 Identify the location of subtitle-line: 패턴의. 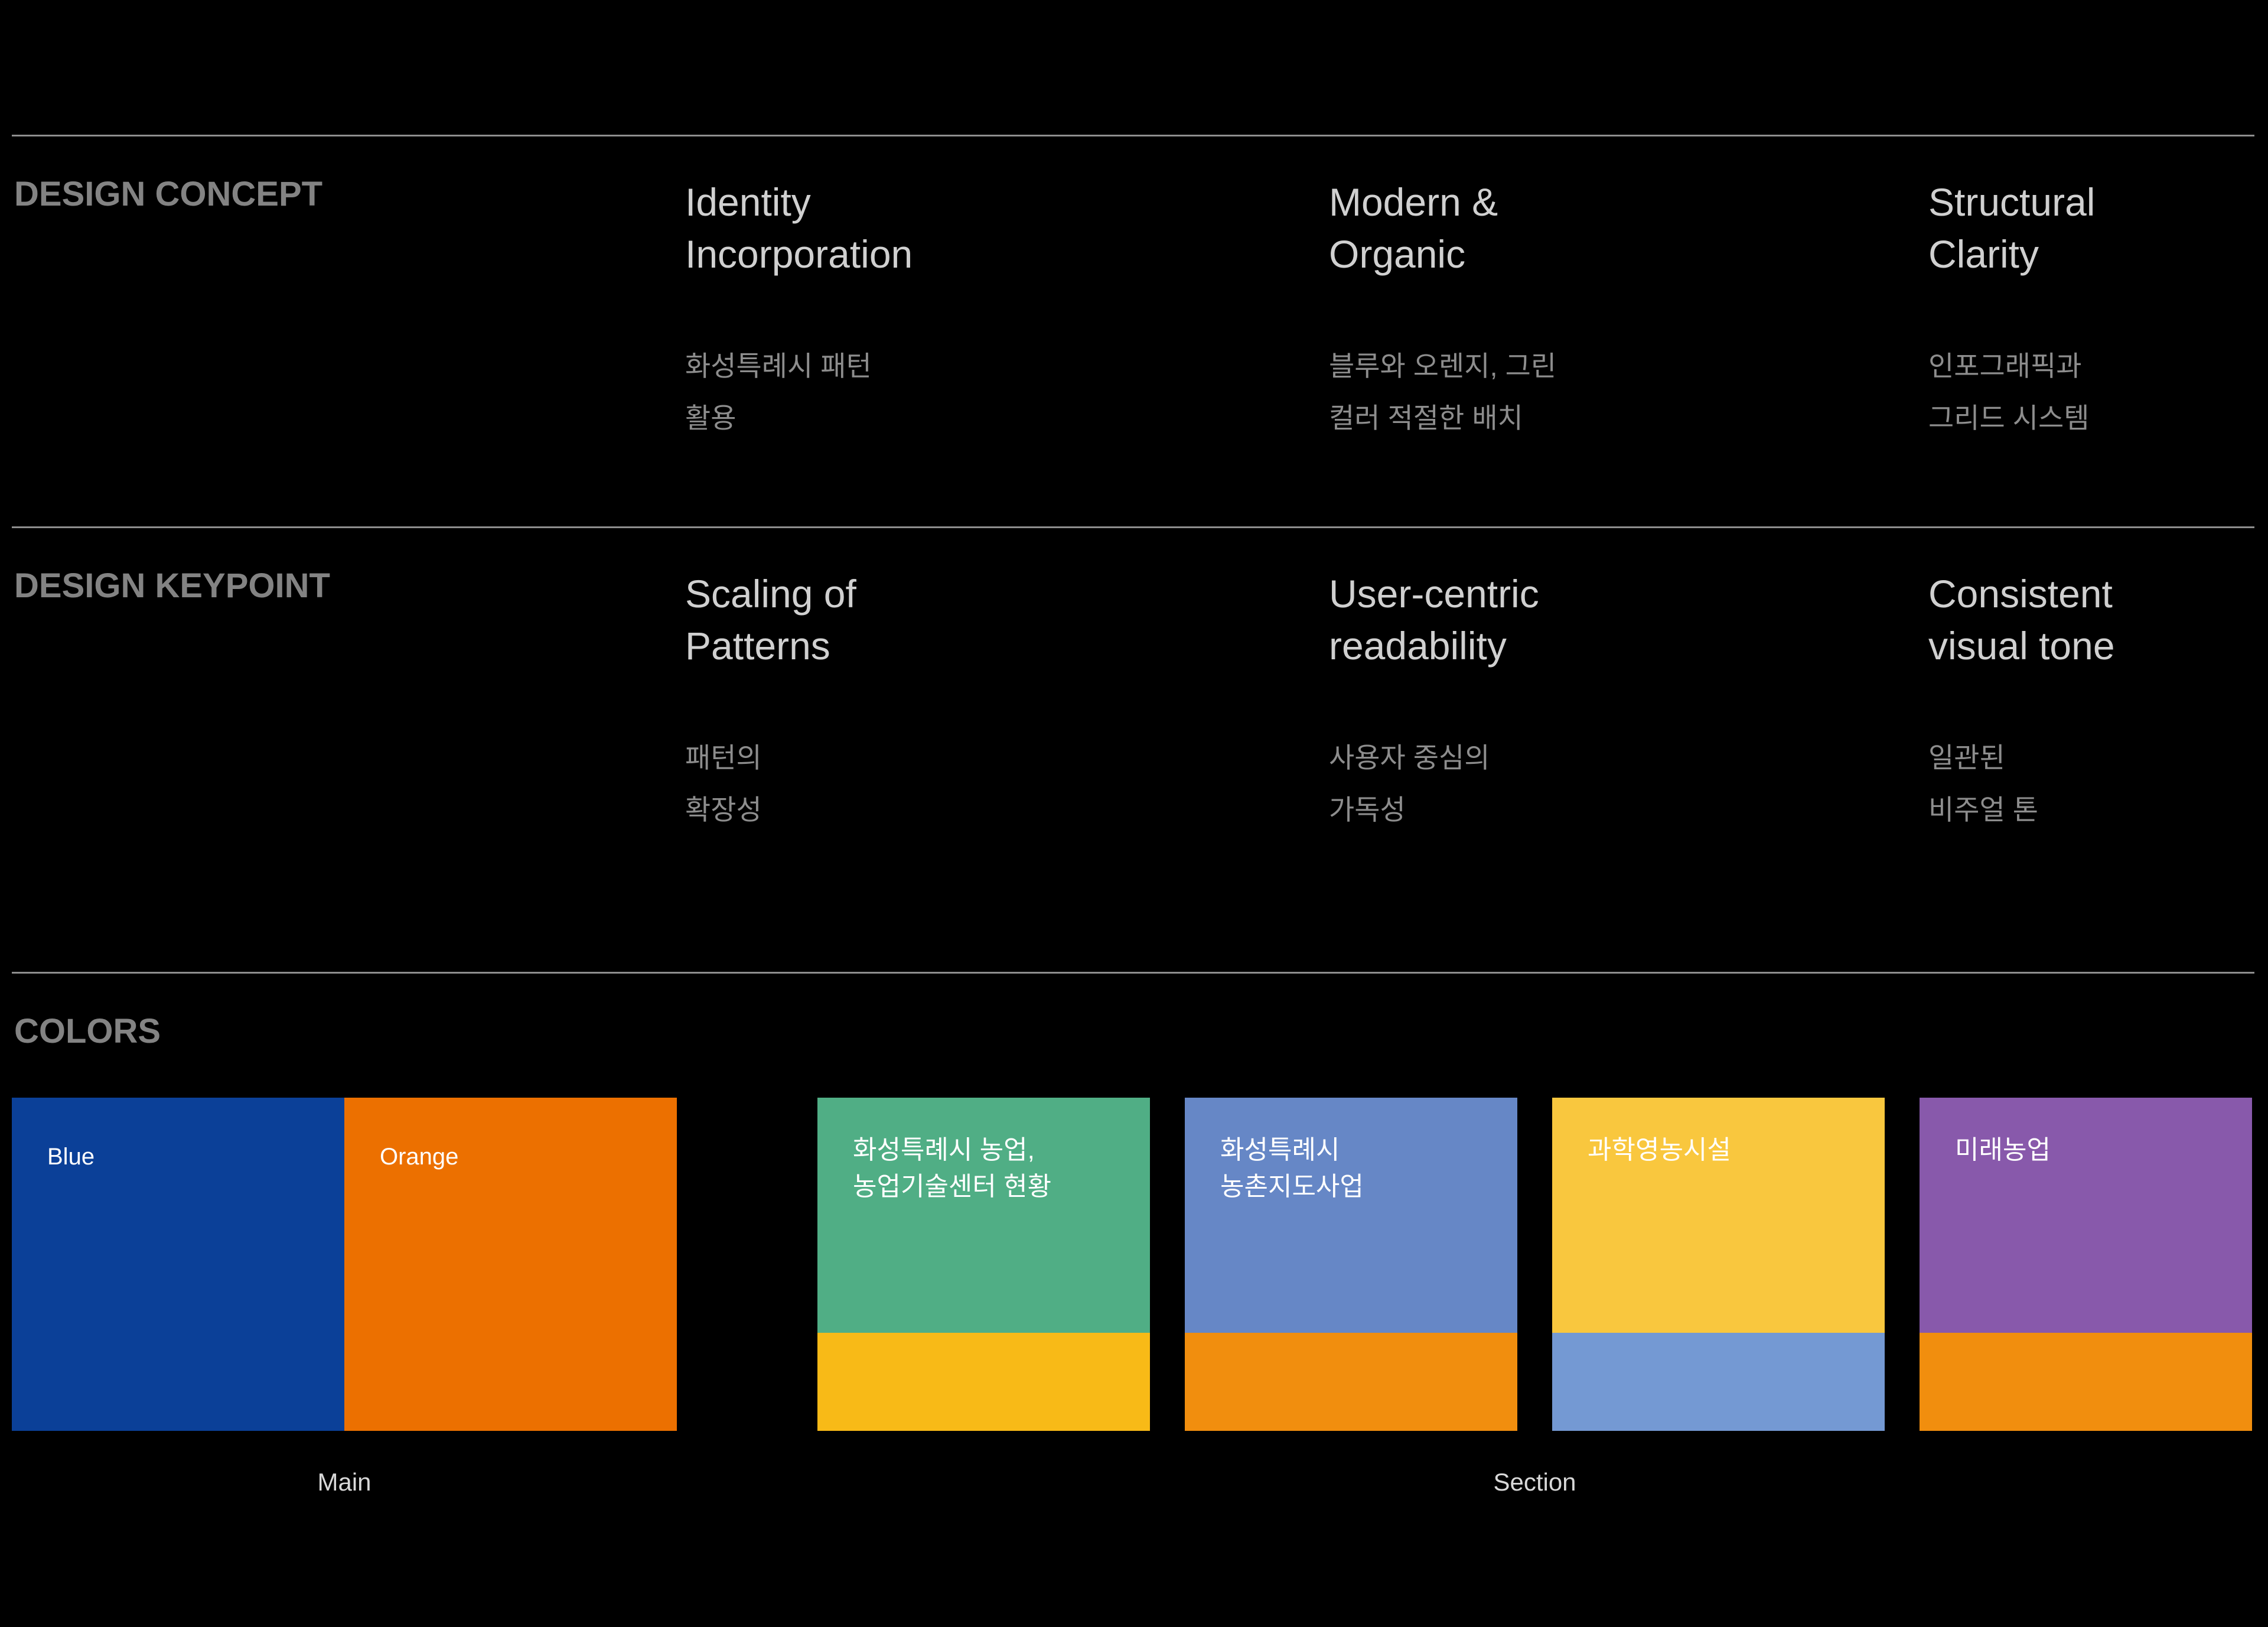
(723, 757).